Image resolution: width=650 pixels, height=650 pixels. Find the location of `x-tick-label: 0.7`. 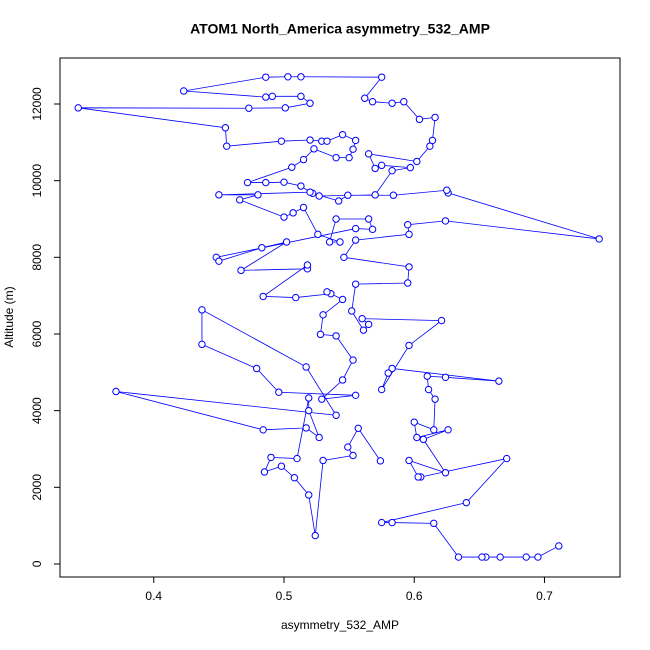

x-tick-label: 0.7 is located at coordinates (544, 596).